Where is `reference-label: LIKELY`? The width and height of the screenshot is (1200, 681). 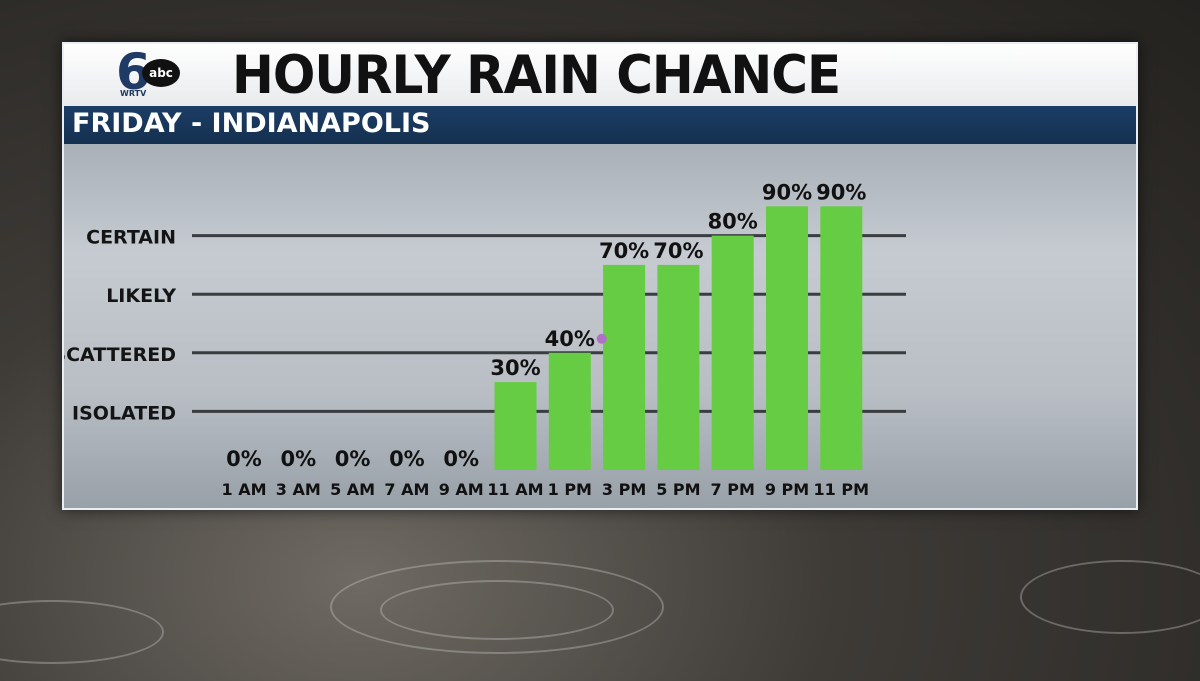
reference-label: LIKELY is located at coordinates (141, 296).